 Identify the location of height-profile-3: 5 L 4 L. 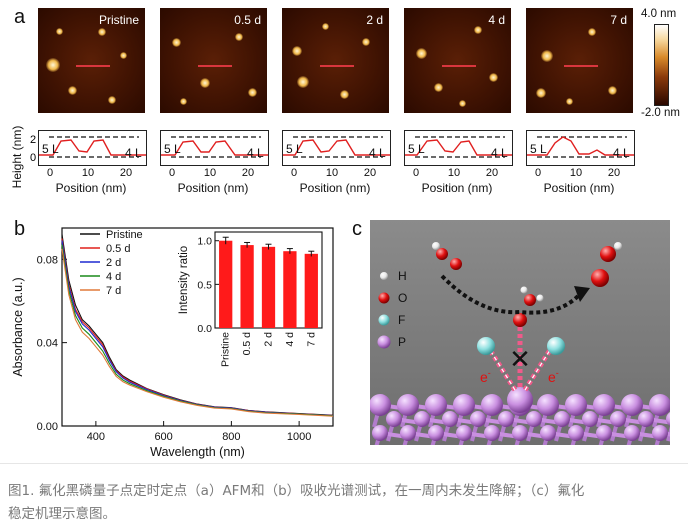
(458, 148).